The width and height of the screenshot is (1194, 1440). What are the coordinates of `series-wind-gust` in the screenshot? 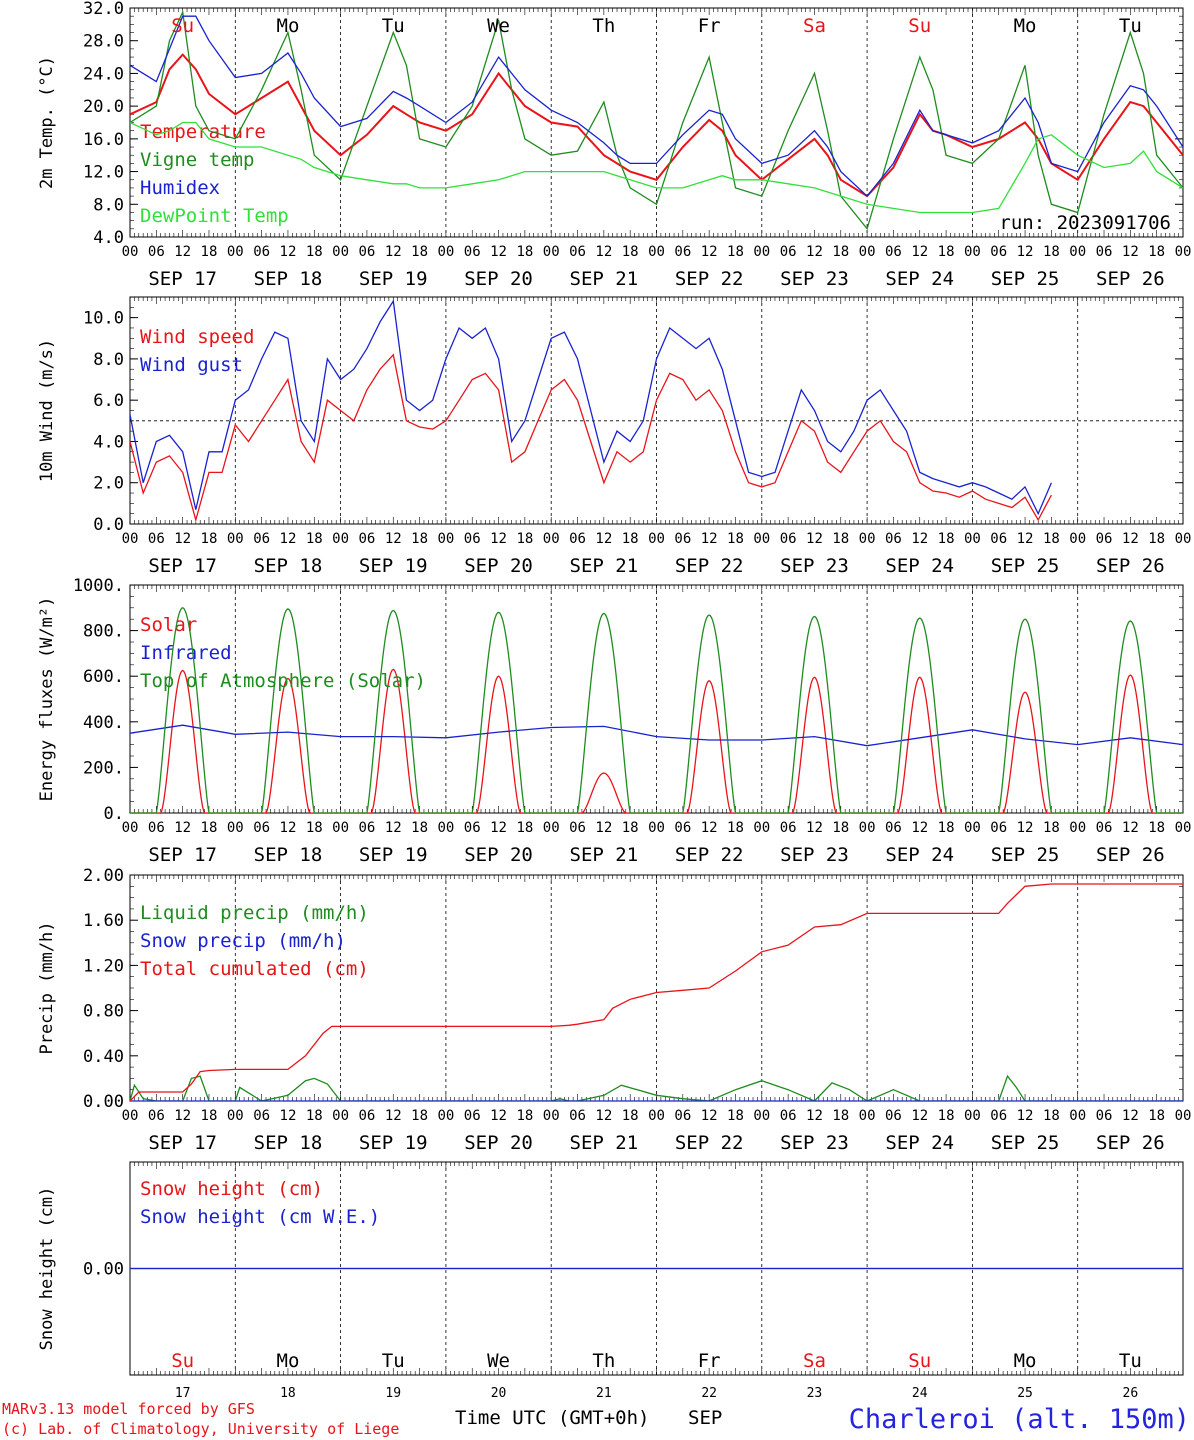 It's located at (591, 407).